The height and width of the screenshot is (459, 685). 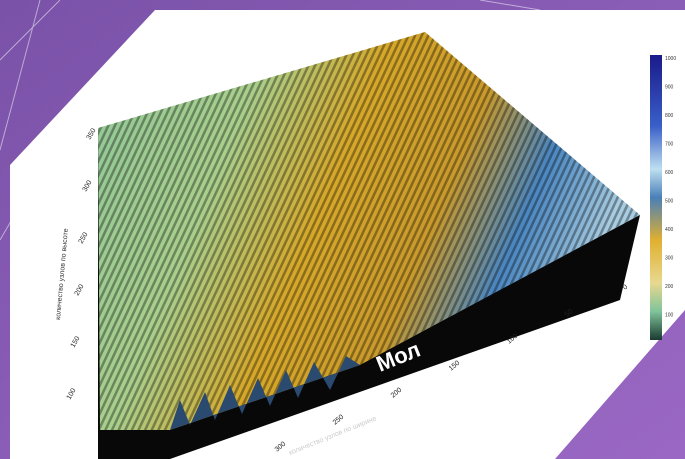 I want to click on colorbar-tick-label: 600, so click(x=669, y=173).